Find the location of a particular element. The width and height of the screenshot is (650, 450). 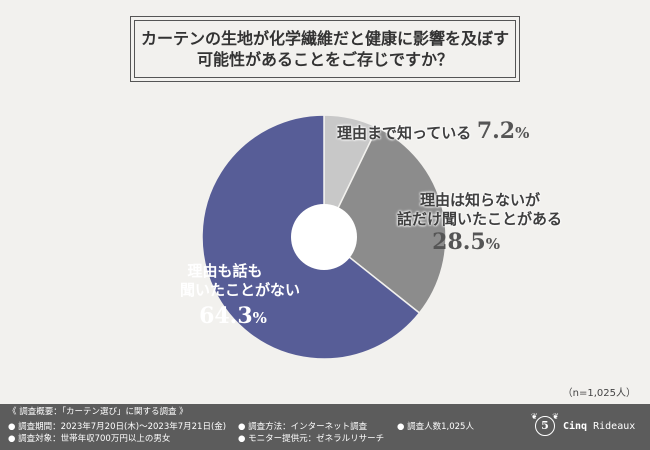

sample-size-note: （n=1,025人） is located at coordinates (599, 393).